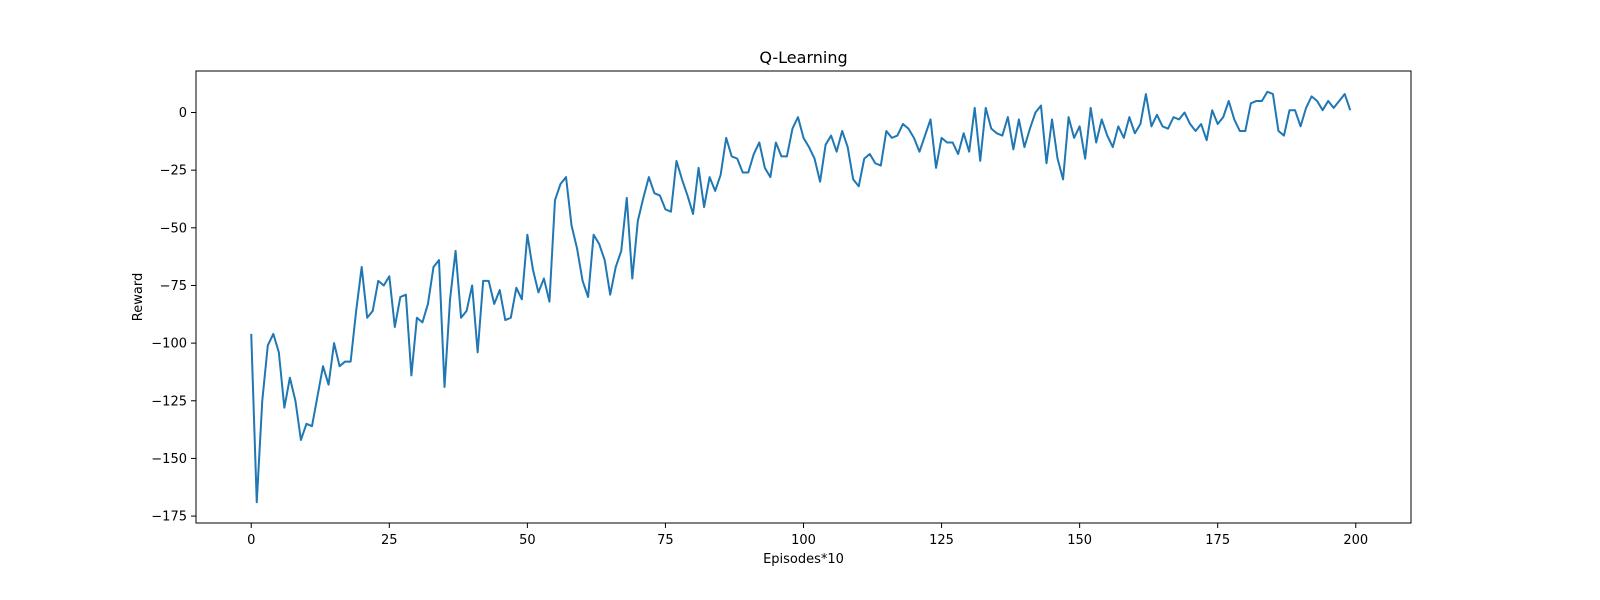 The height and width of the screenshot is (600, 1600). What do you see at coordinates (1355, 540) in the screenshot?
I see `x-tick-label: 200` at bounding box center [1355, 540].